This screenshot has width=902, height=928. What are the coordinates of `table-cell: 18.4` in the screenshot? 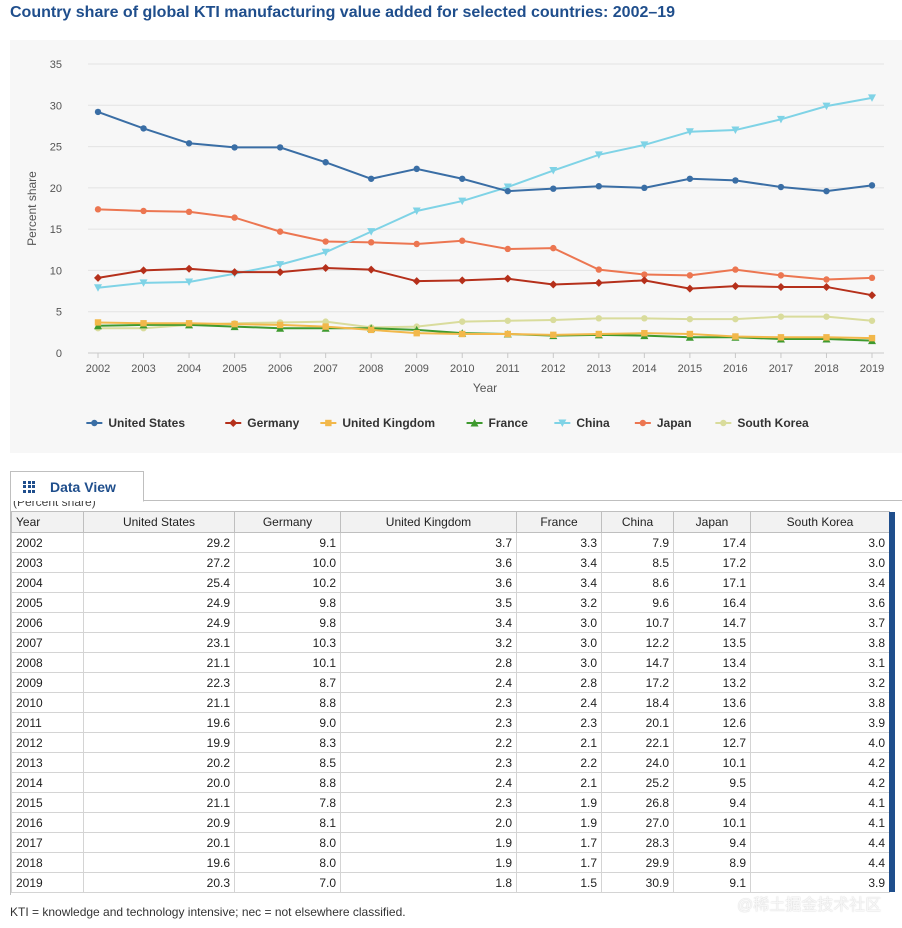 It's located at (637, 702).